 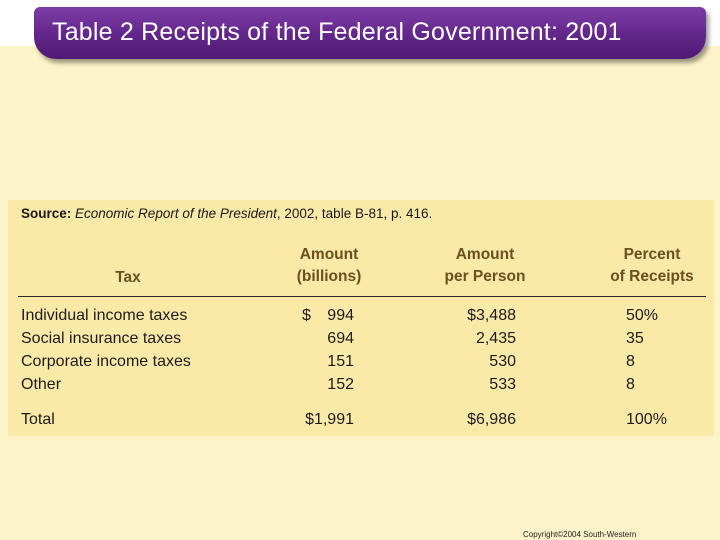 I want to click on header-per-person-line1: Amount, so click(x=485, y=254).